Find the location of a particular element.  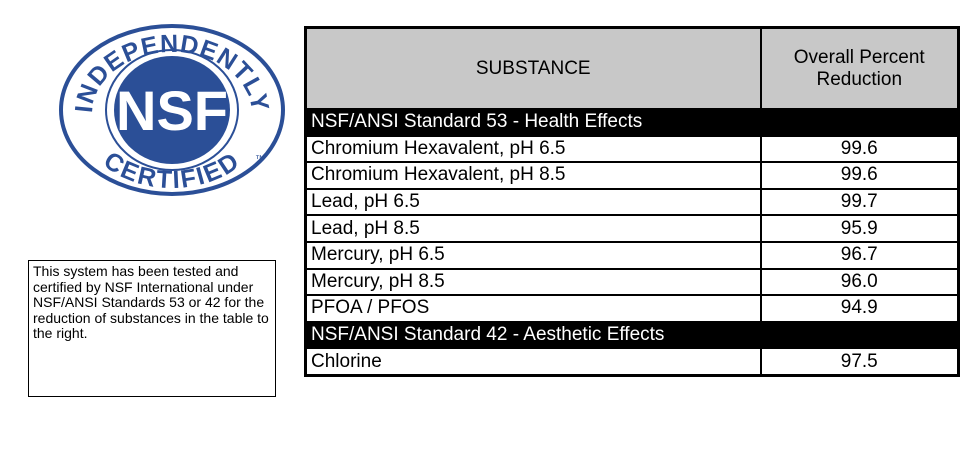

substance: Lead, pH 6.5 is located at coordinates (533, 202).